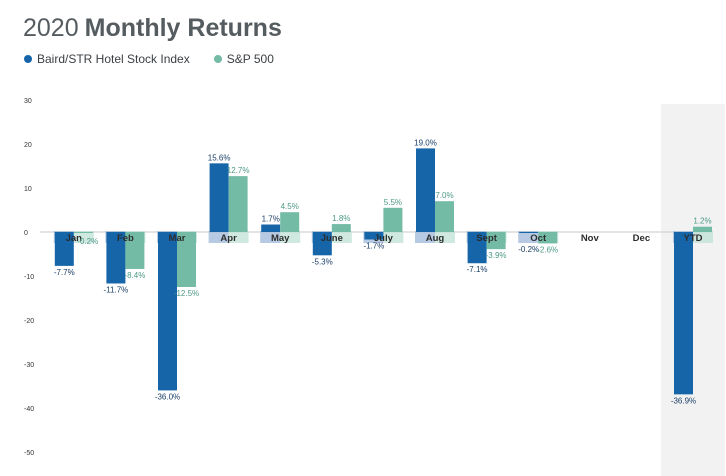 The image size is (726, 476). What do you see at coordinates (435, 238) in the screenshot?
I see `x-tick-label: Aug` at bounding box center [435, 238].